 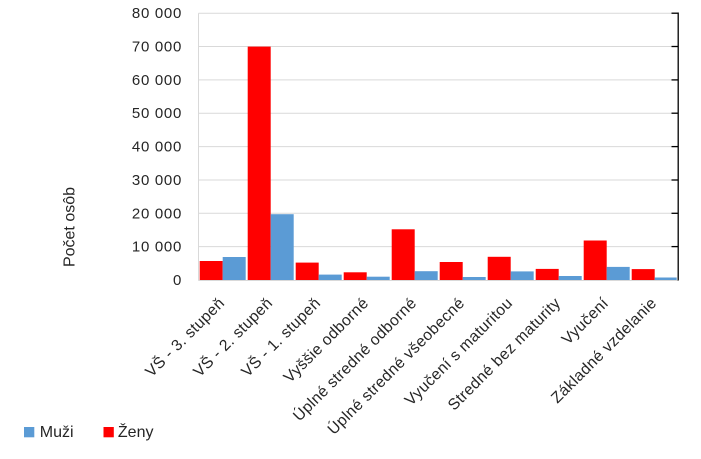 I want to click on svg-text: 80 000, so click(x=157, y=13).